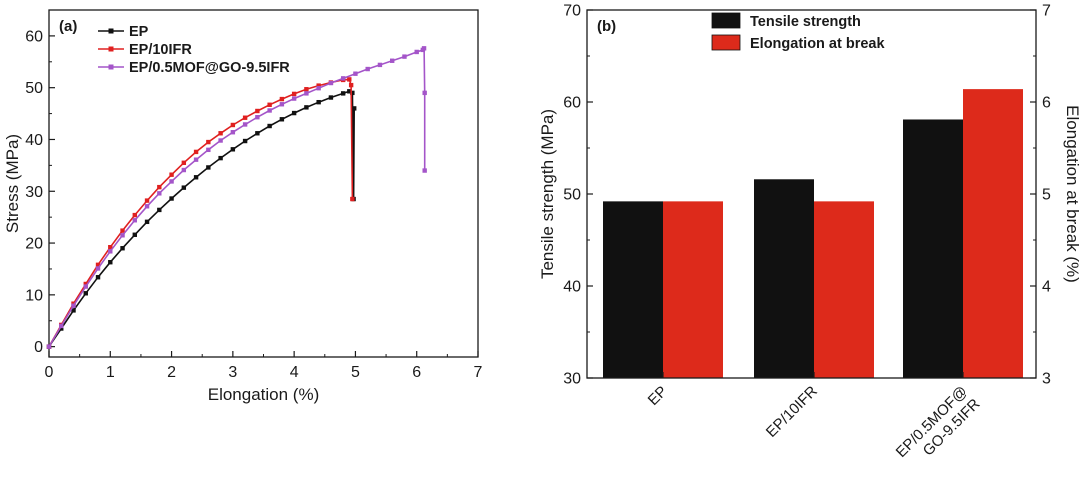 Image resolution: width=1080 pixels, height=484 pixels. I want to click on y-axis-label: Tensile strength (MPa), so click(547, 194).